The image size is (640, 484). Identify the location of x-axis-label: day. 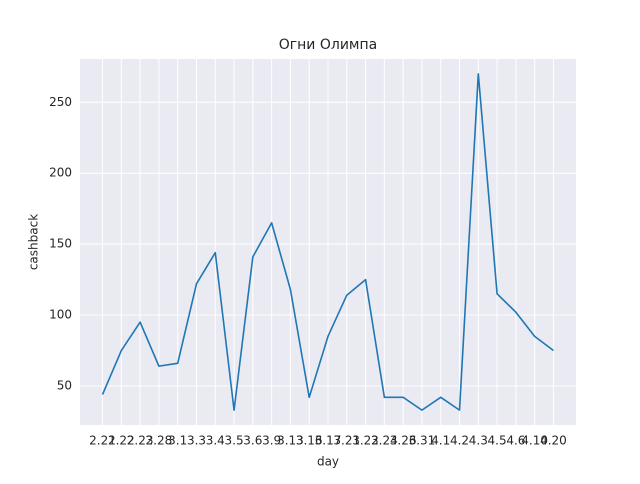
(328, 462).